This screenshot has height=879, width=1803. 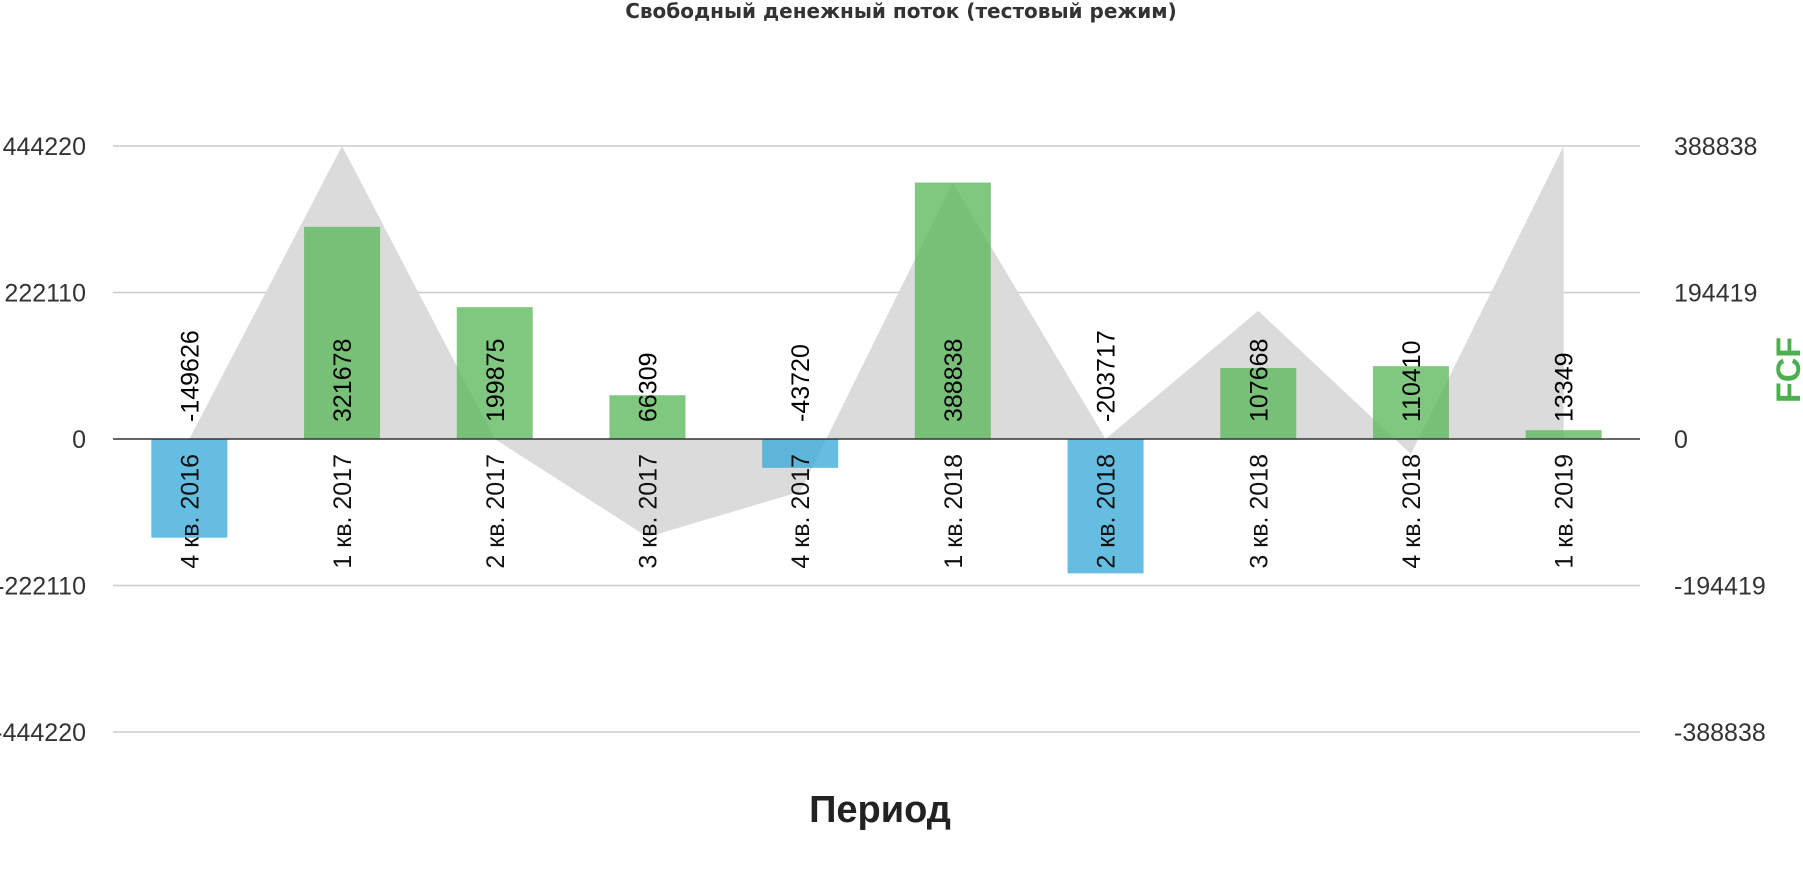 What do you see at coordinates (1107, 511) in the screenshot?
I see `category-label: 2 кв. 2018` at bounding box center [1107, 511].